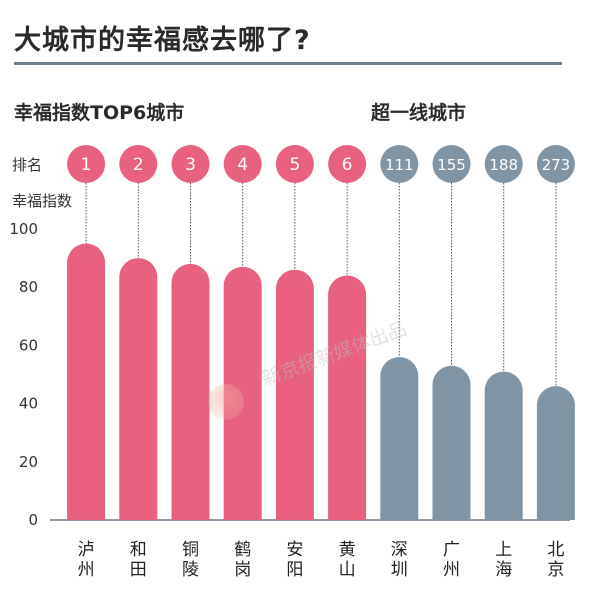 Image resolution: width=591 pixels, height=595 pixels. Describe the element at coordinates (555, 570) in the screenshot. I see `x-tick-label: 京` at that location.